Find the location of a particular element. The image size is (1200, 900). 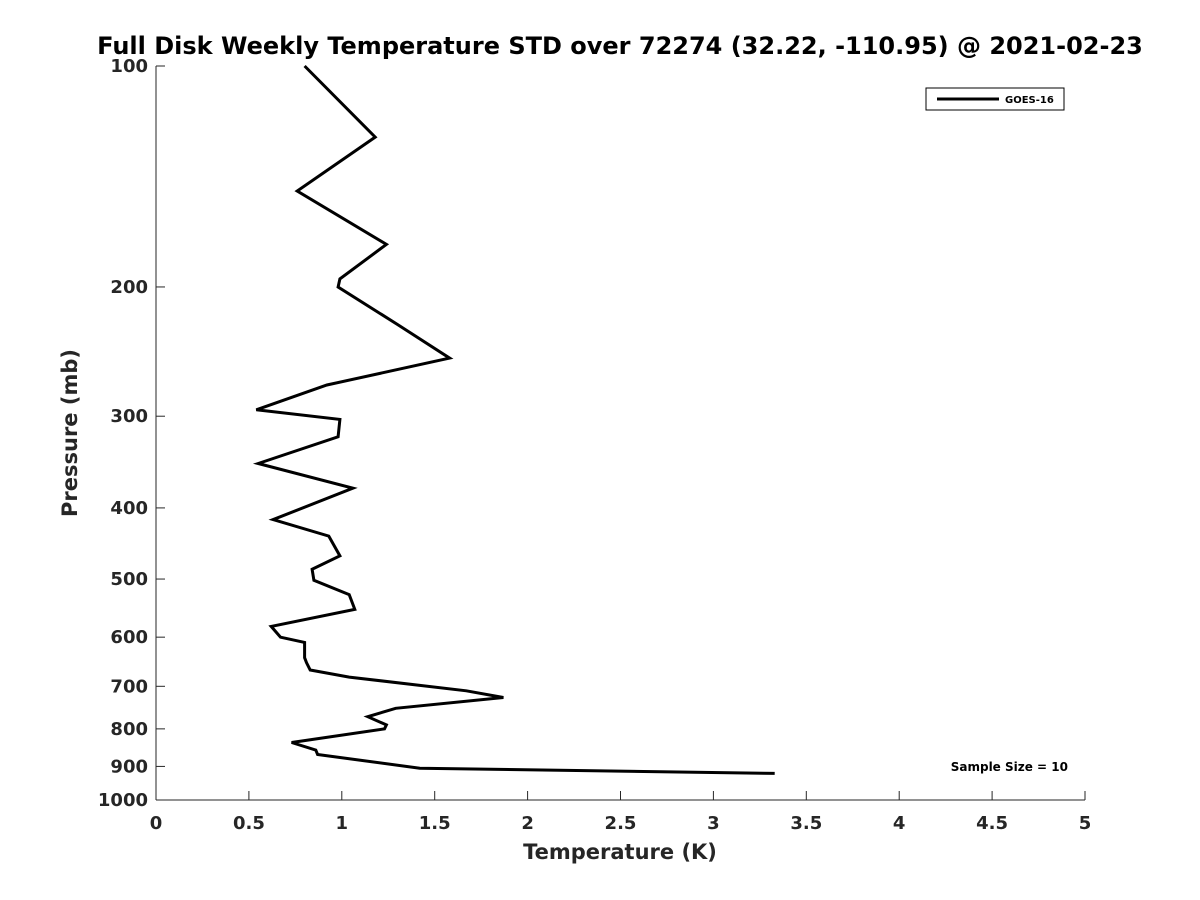

x-tick-label: 1 is located at coordinates (342, 823).